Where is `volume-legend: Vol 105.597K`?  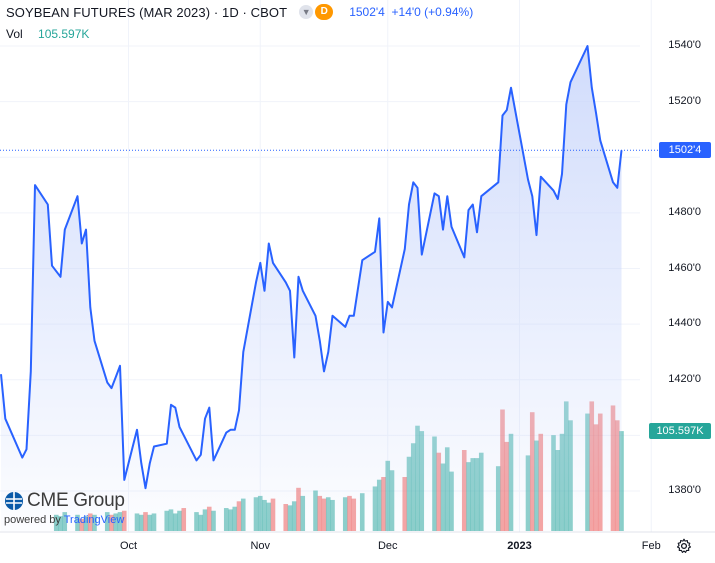 volume-legend: Vol 105.597K is located at coordinates (47, 34).